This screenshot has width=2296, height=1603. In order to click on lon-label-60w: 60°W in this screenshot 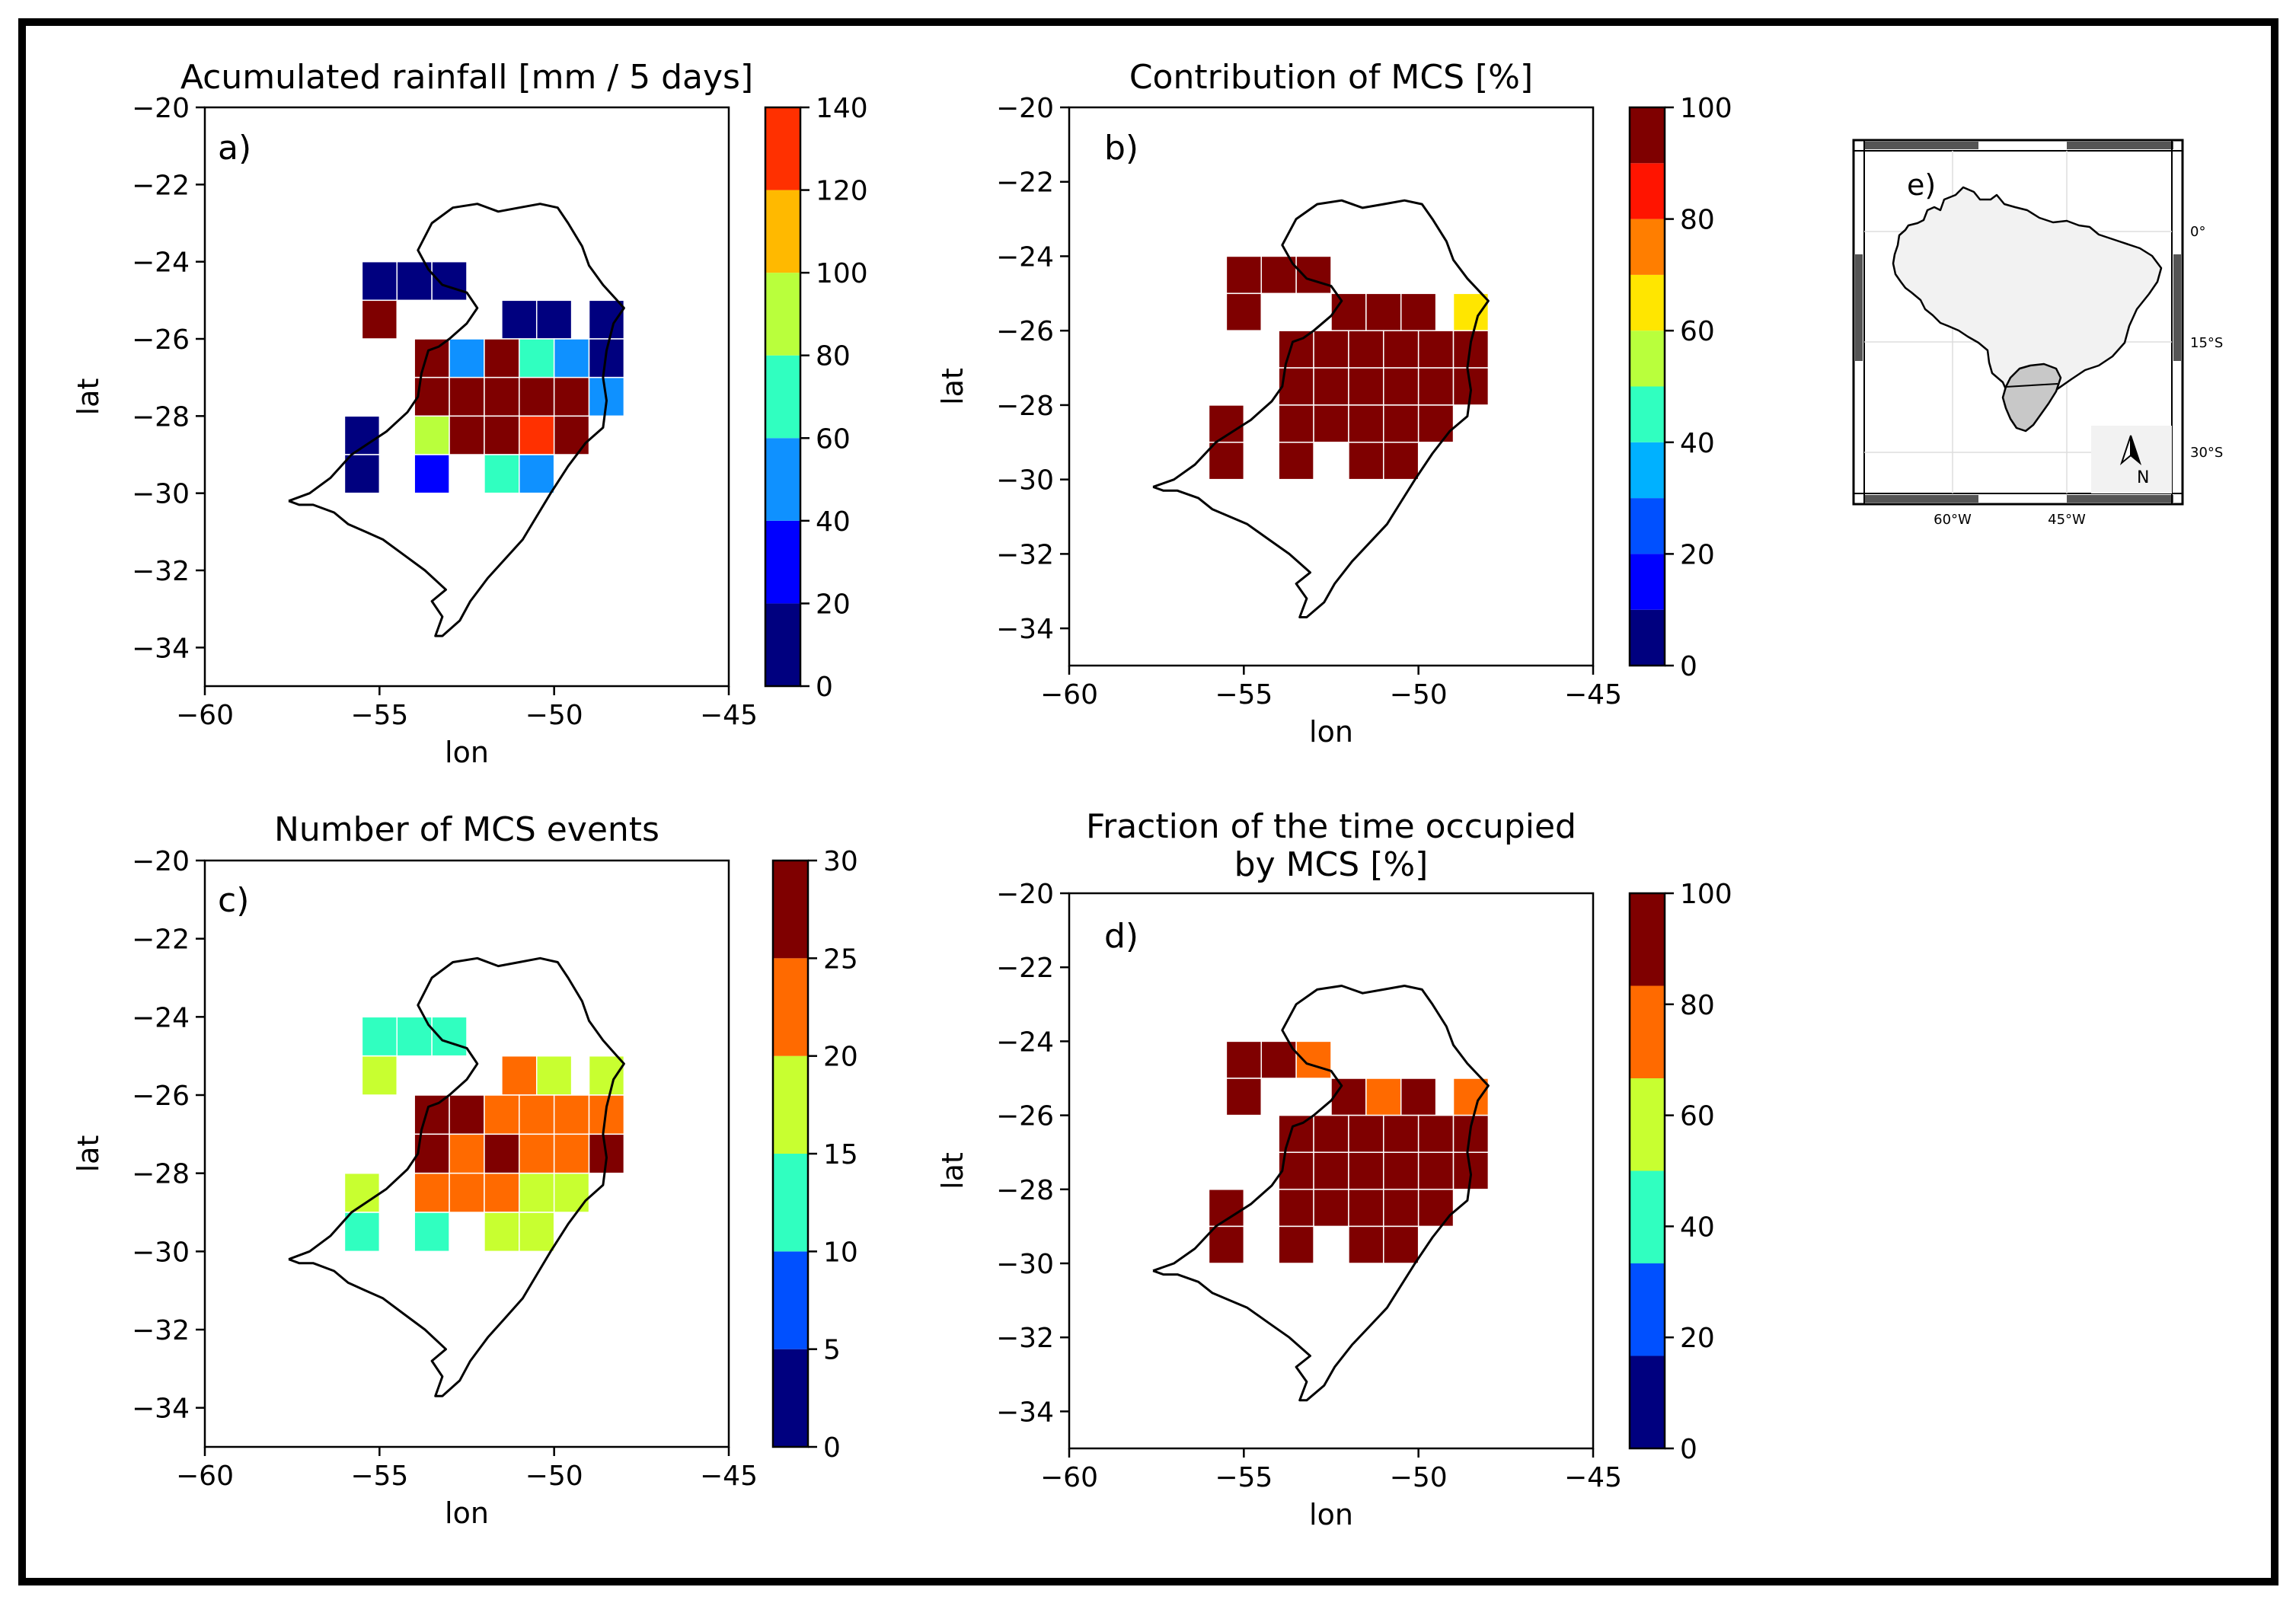, I will do `click(1953, 520)`.